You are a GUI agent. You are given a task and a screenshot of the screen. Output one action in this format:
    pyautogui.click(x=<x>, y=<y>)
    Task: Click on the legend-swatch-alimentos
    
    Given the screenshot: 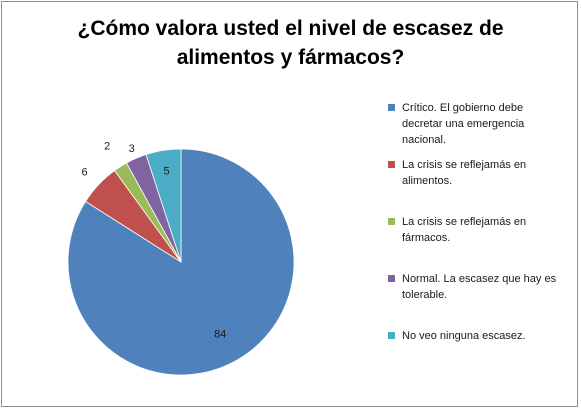 What is the action you would take?
    pyautogui.click(x=391, y=164)
    